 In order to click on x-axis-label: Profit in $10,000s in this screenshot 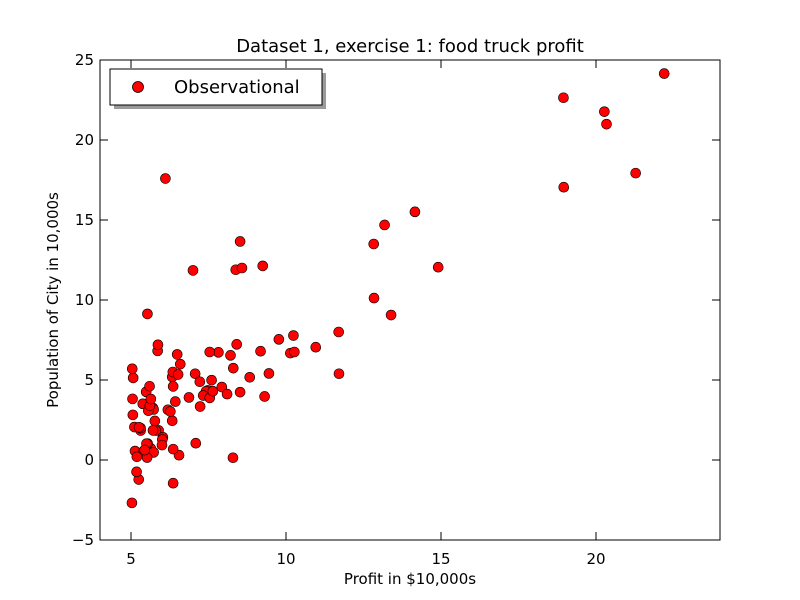, I will do `click(410, 579)`.